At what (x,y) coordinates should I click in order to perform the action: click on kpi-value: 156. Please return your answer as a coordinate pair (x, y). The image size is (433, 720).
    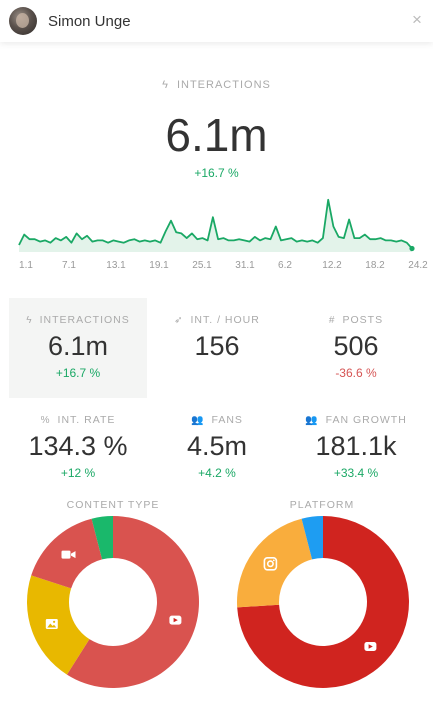
    Looking at the image, I should click on (217, 346).